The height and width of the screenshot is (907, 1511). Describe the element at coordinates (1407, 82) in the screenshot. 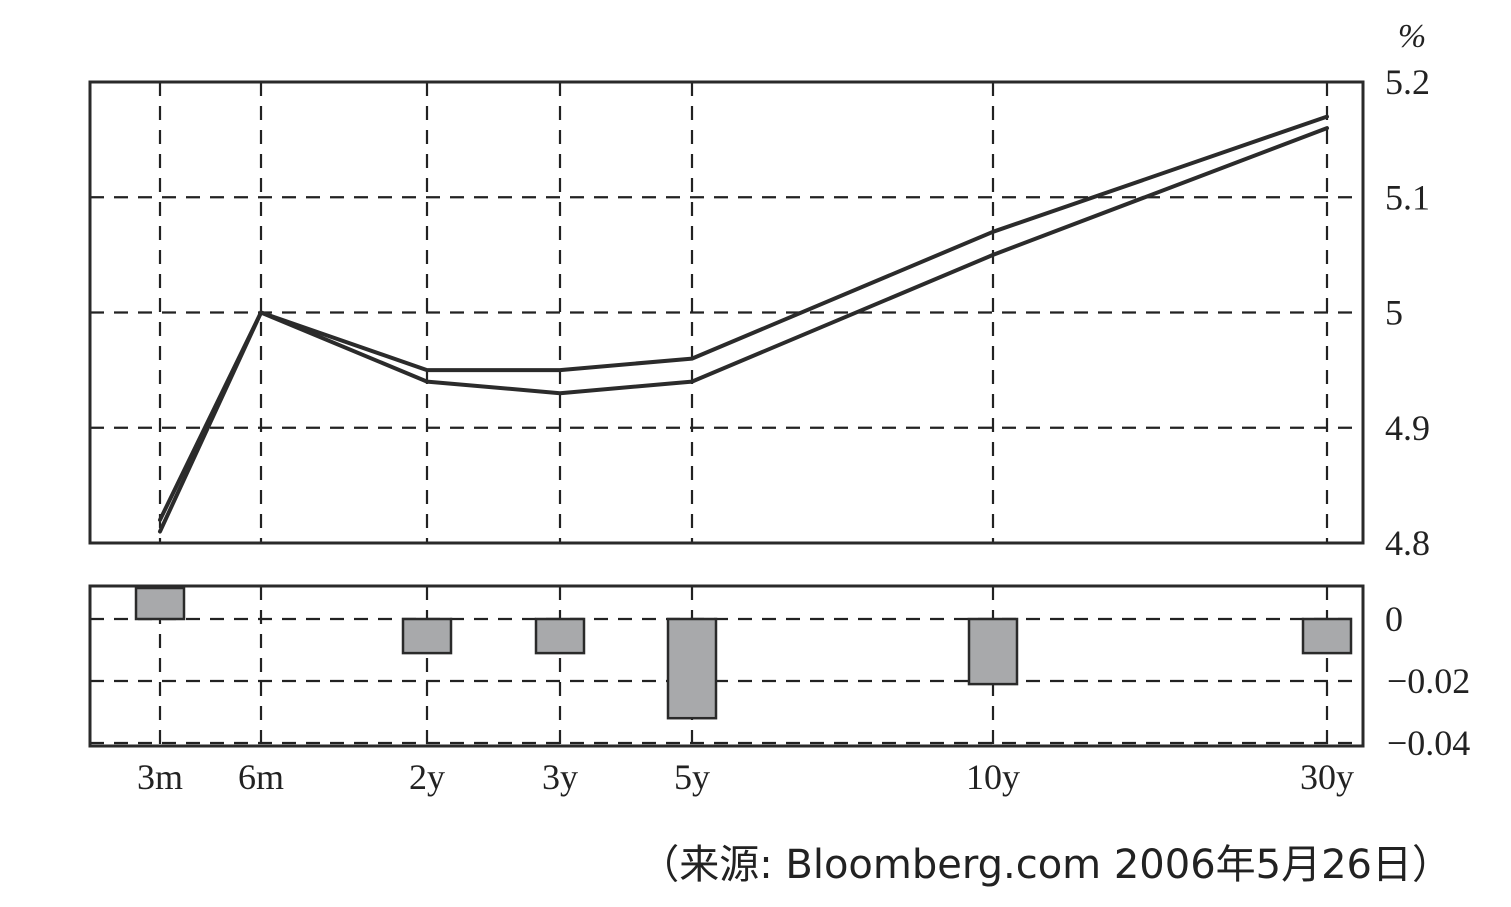

I see `y-tick-label-top: 5.2` at that location.